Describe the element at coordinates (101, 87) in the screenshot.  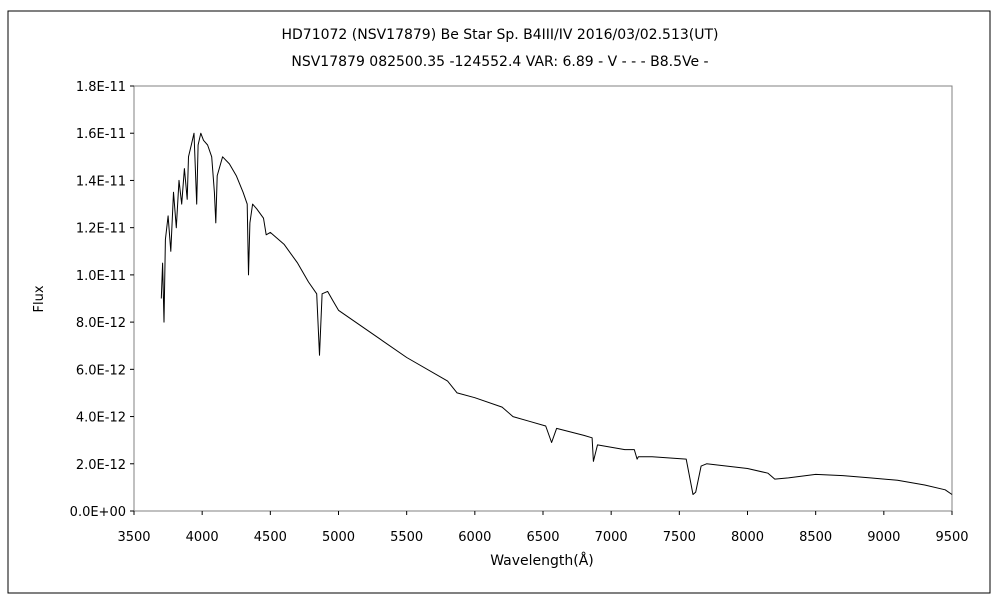
I see `y-tick-label: 1.8E-11` at that location.